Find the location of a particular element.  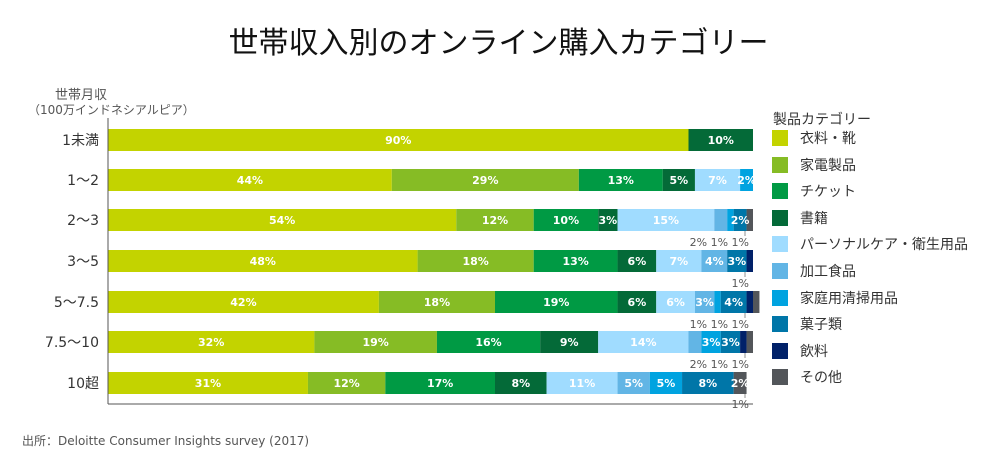

y-axis-label: 世帯月収 is located at coordinates (81, 95).